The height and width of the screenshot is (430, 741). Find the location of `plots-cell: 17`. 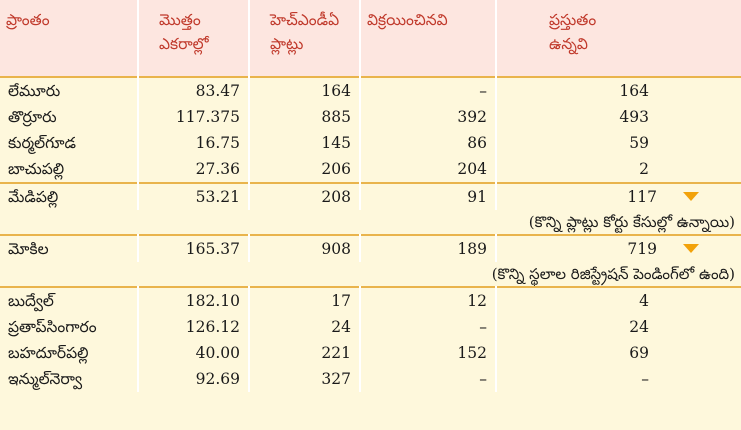

plots-cell: 17 is located at coordinates (305, 300).